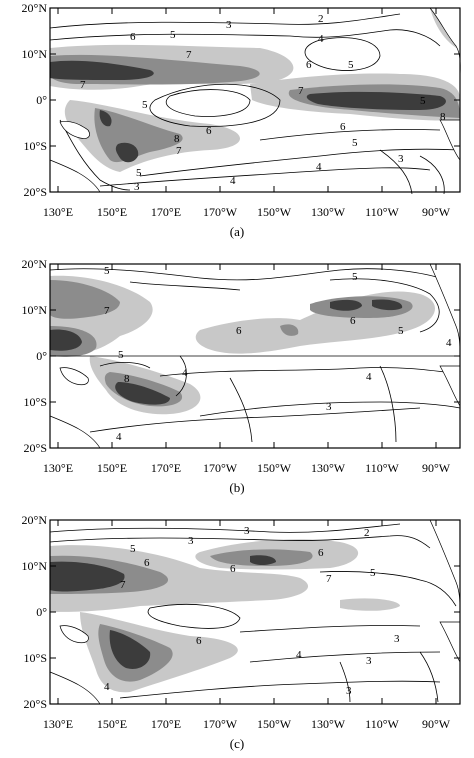 Image resolution: width=474 pixels, height=758 pixels. Describe the element at coordinates (237, 231) in the screenshot. I see `panel-caption-a: (a)` at that location.